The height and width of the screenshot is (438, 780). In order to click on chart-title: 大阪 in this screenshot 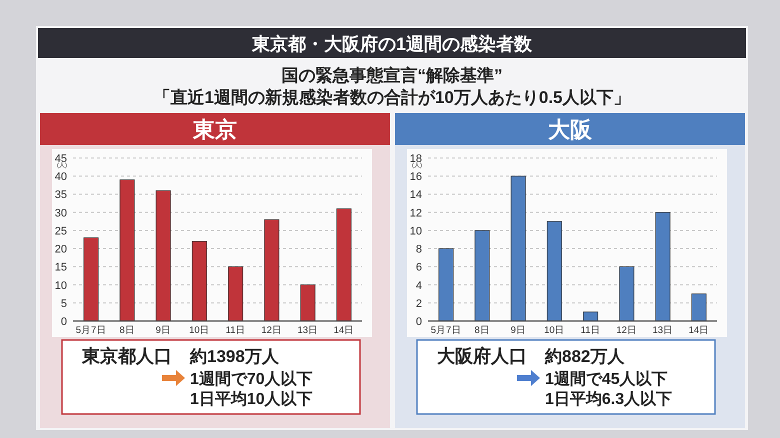, I will do `click(570, 129)`.